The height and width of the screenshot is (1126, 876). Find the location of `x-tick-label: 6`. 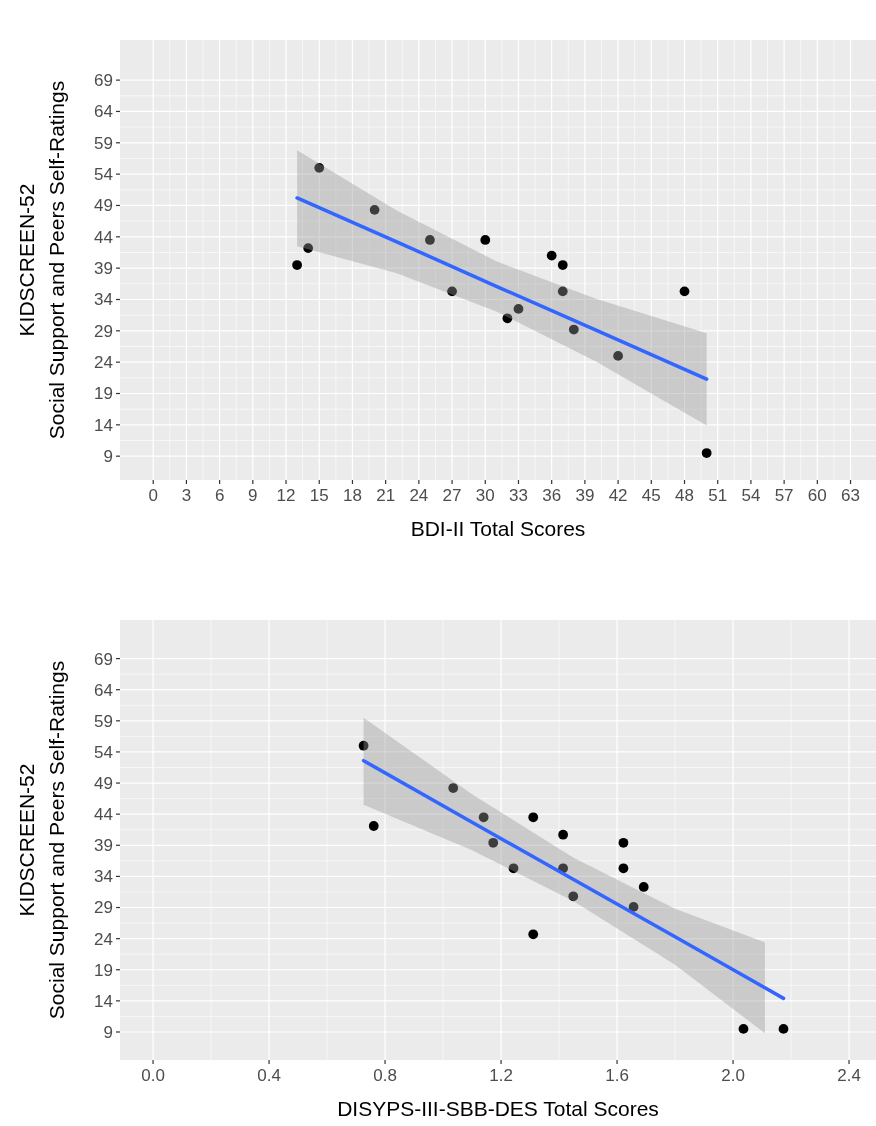

x-tick-label: 6 is located at coordinates (219, 495).